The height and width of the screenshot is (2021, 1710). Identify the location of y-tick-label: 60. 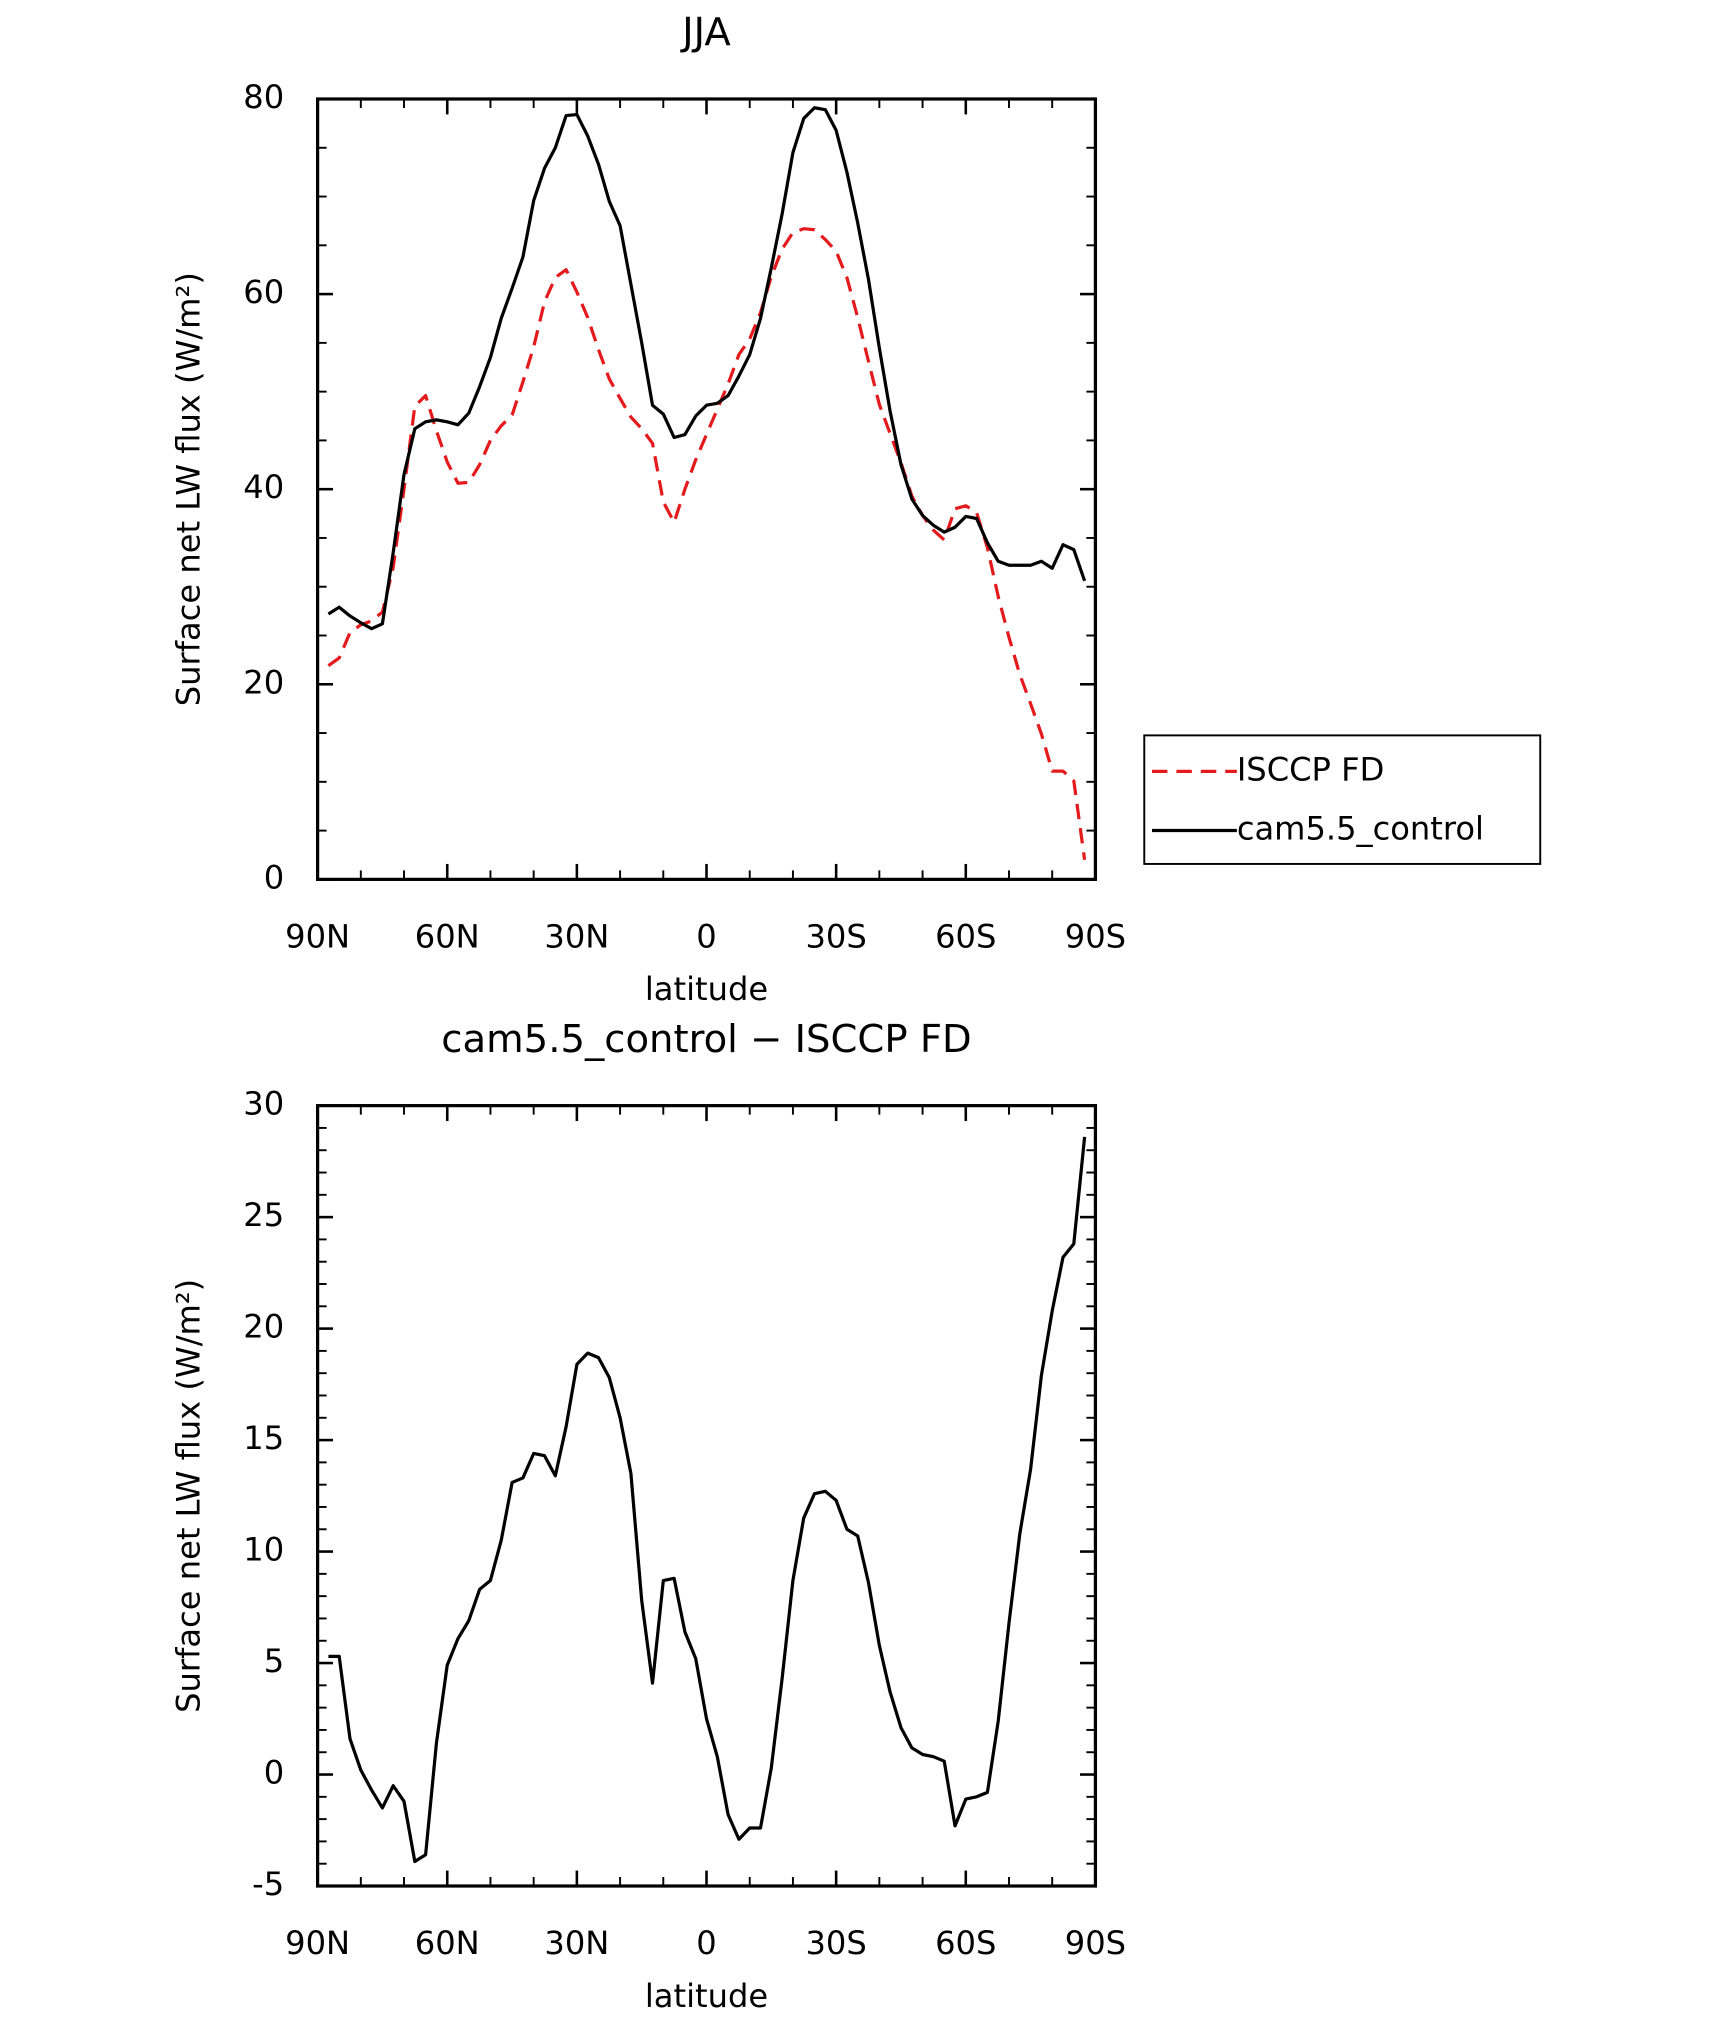
(263, 292).